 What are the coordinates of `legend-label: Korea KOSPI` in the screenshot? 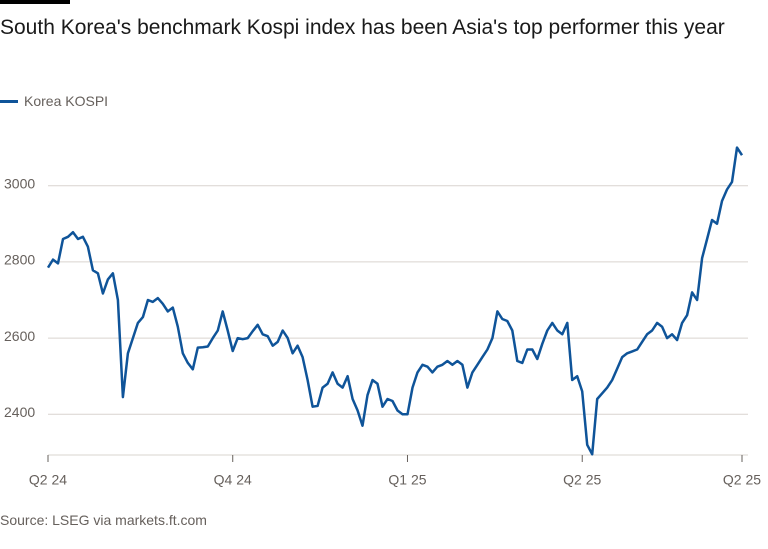 It's located at (66, 101).